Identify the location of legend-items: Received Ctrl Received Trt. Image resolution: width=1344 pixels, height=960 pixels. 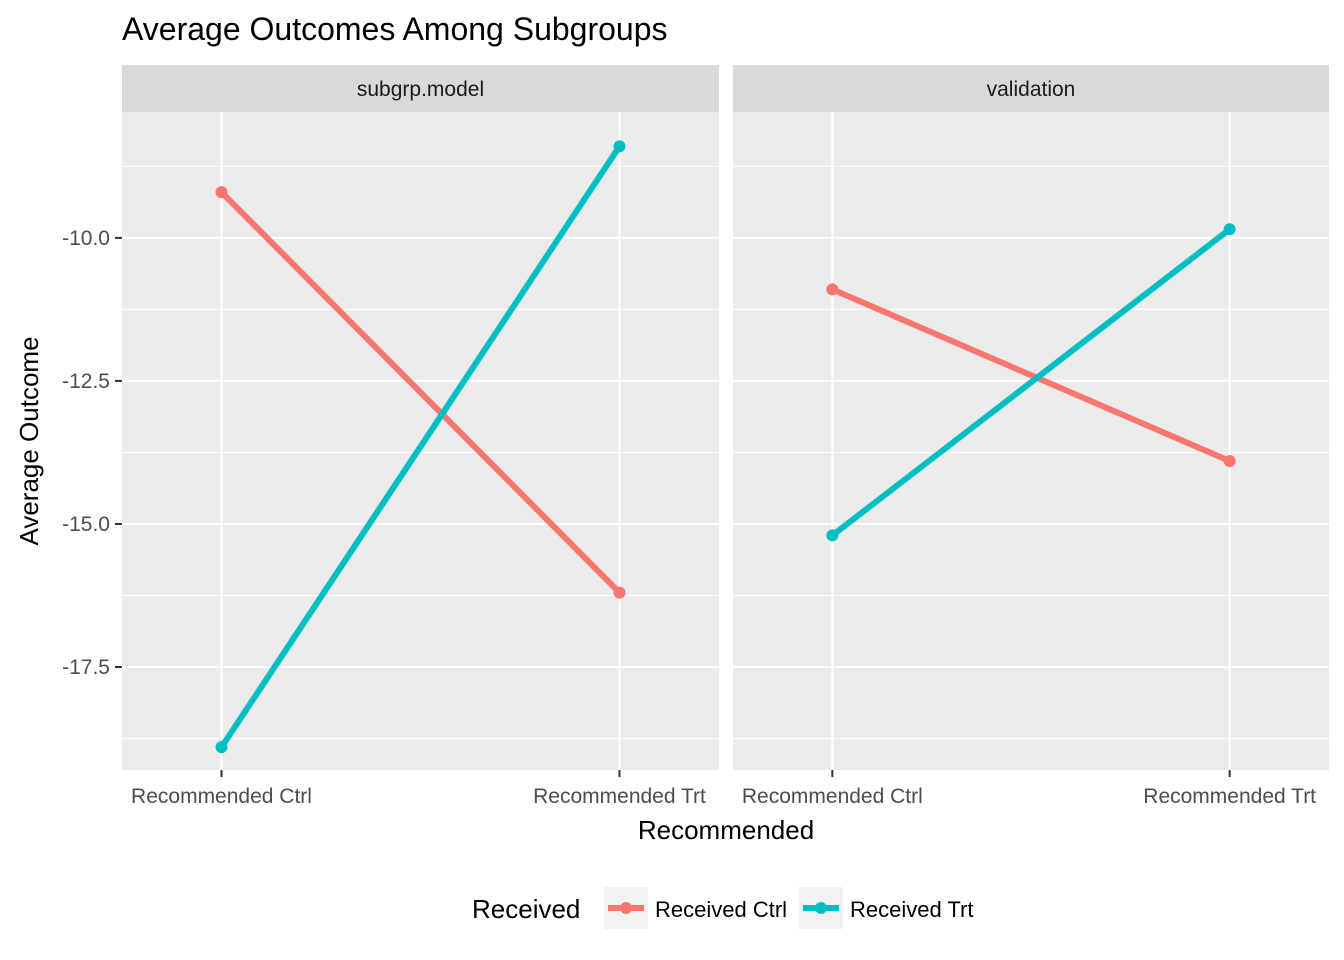
(789, 908).